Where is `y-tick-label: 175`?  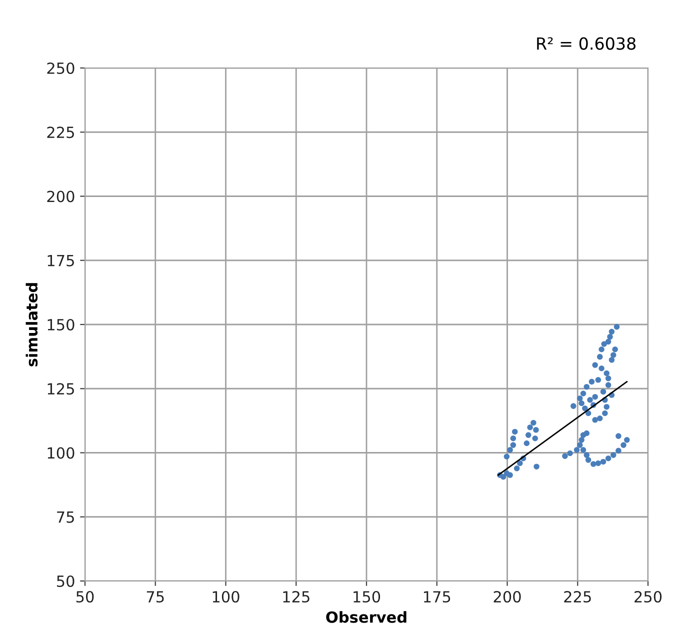
y-tick-label: 175 is located at coordinates (61, 260).